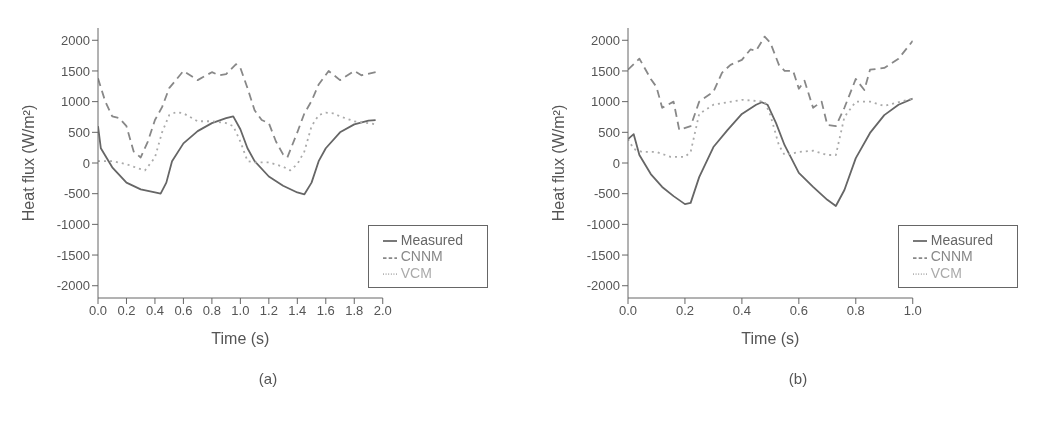  I want to click on text: (b), so click(798, 378).